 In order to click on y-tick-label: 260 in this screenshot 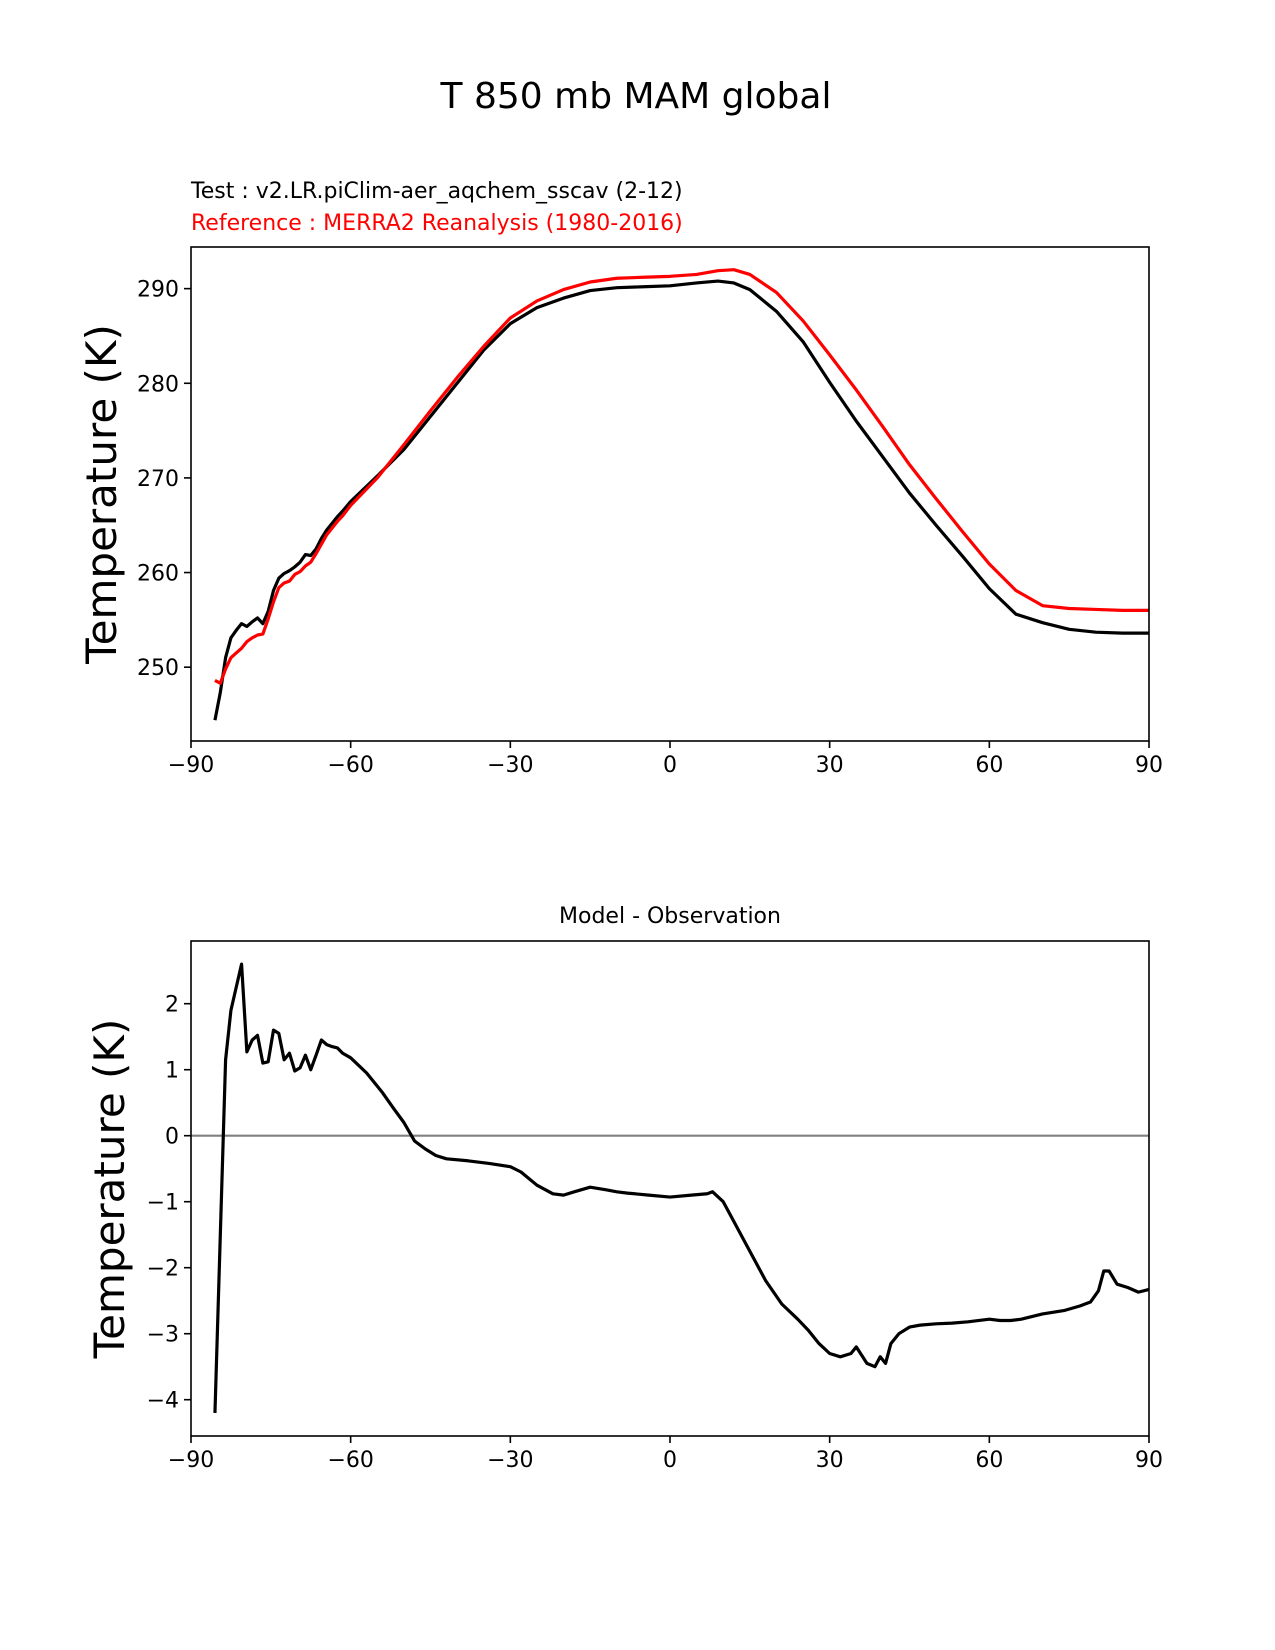, I will do `click(158, 574)`.